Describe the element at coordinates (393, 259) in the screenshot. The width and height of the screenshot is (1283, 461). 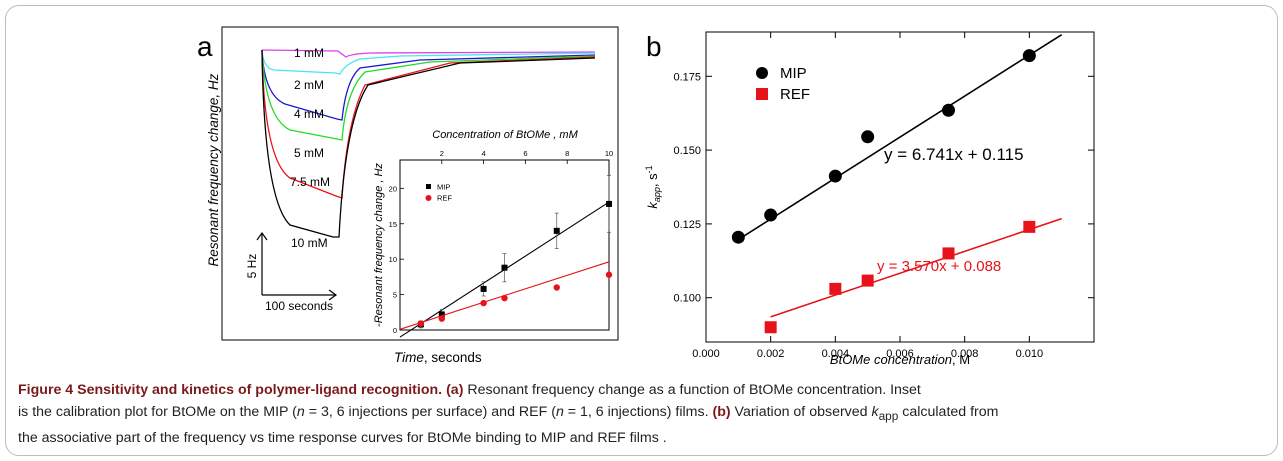
I see `inset-ytick-label: 10` at that location.